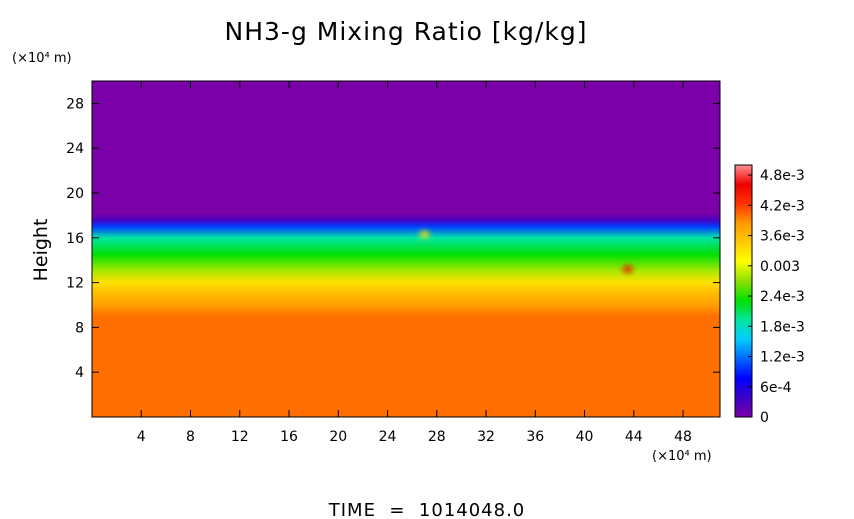  I want to click on y-tick-label: 12, so click(75, 284).